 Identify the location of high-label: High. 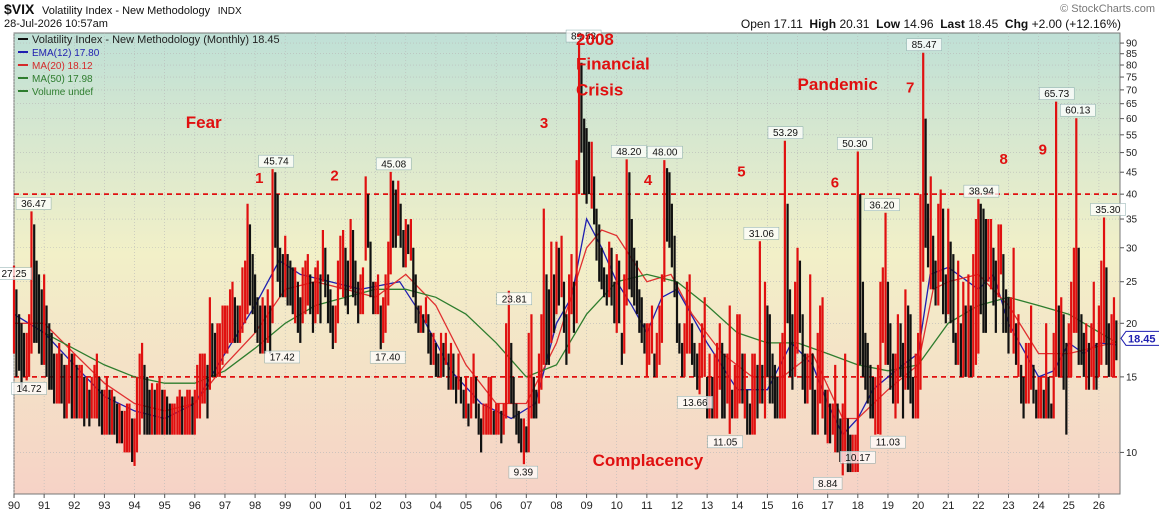
(823, 24).